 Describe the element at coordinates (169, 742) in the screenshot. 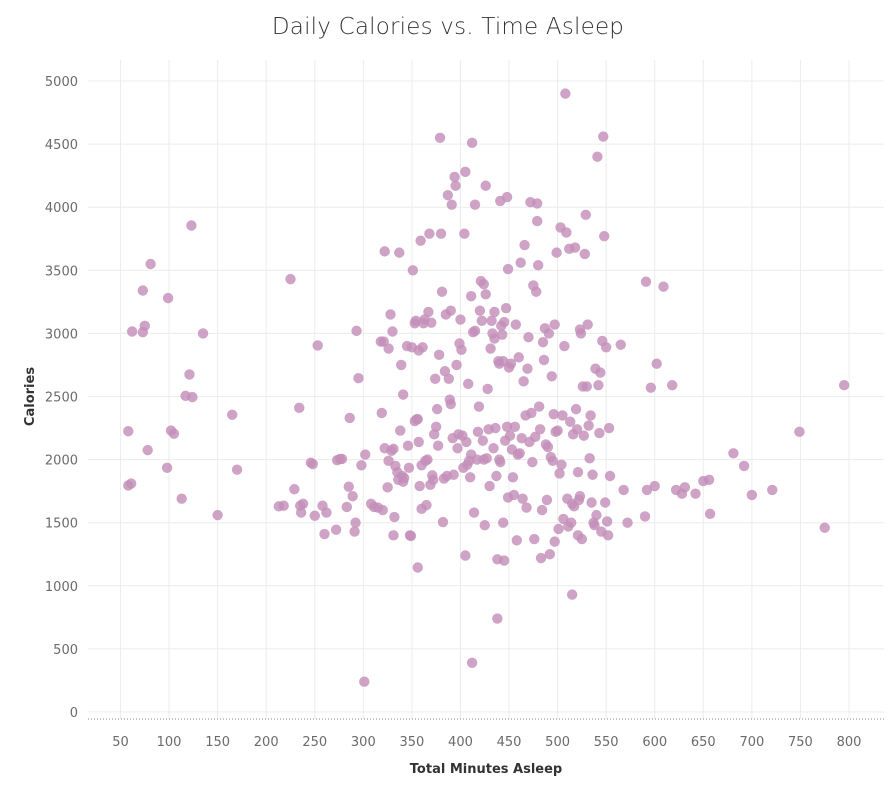

I see `x-tick-label: 100` at that location.